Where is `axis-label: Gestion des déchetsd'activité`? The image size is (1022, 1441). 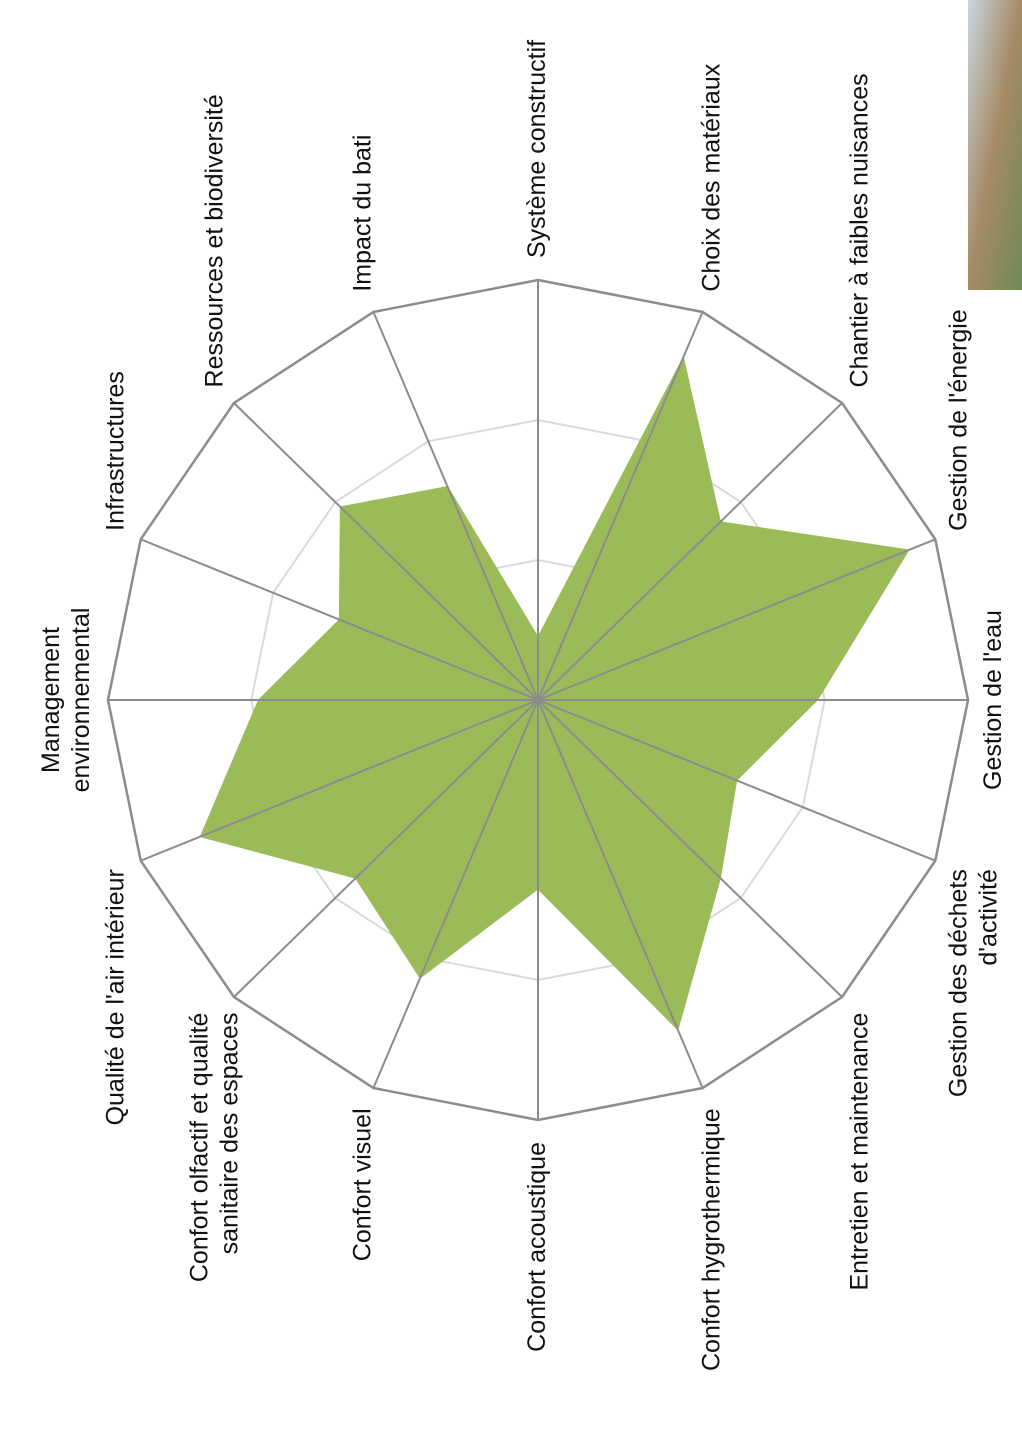
axis-label: Gestion des déchetsd'activité is located at coordinates (973, 983).